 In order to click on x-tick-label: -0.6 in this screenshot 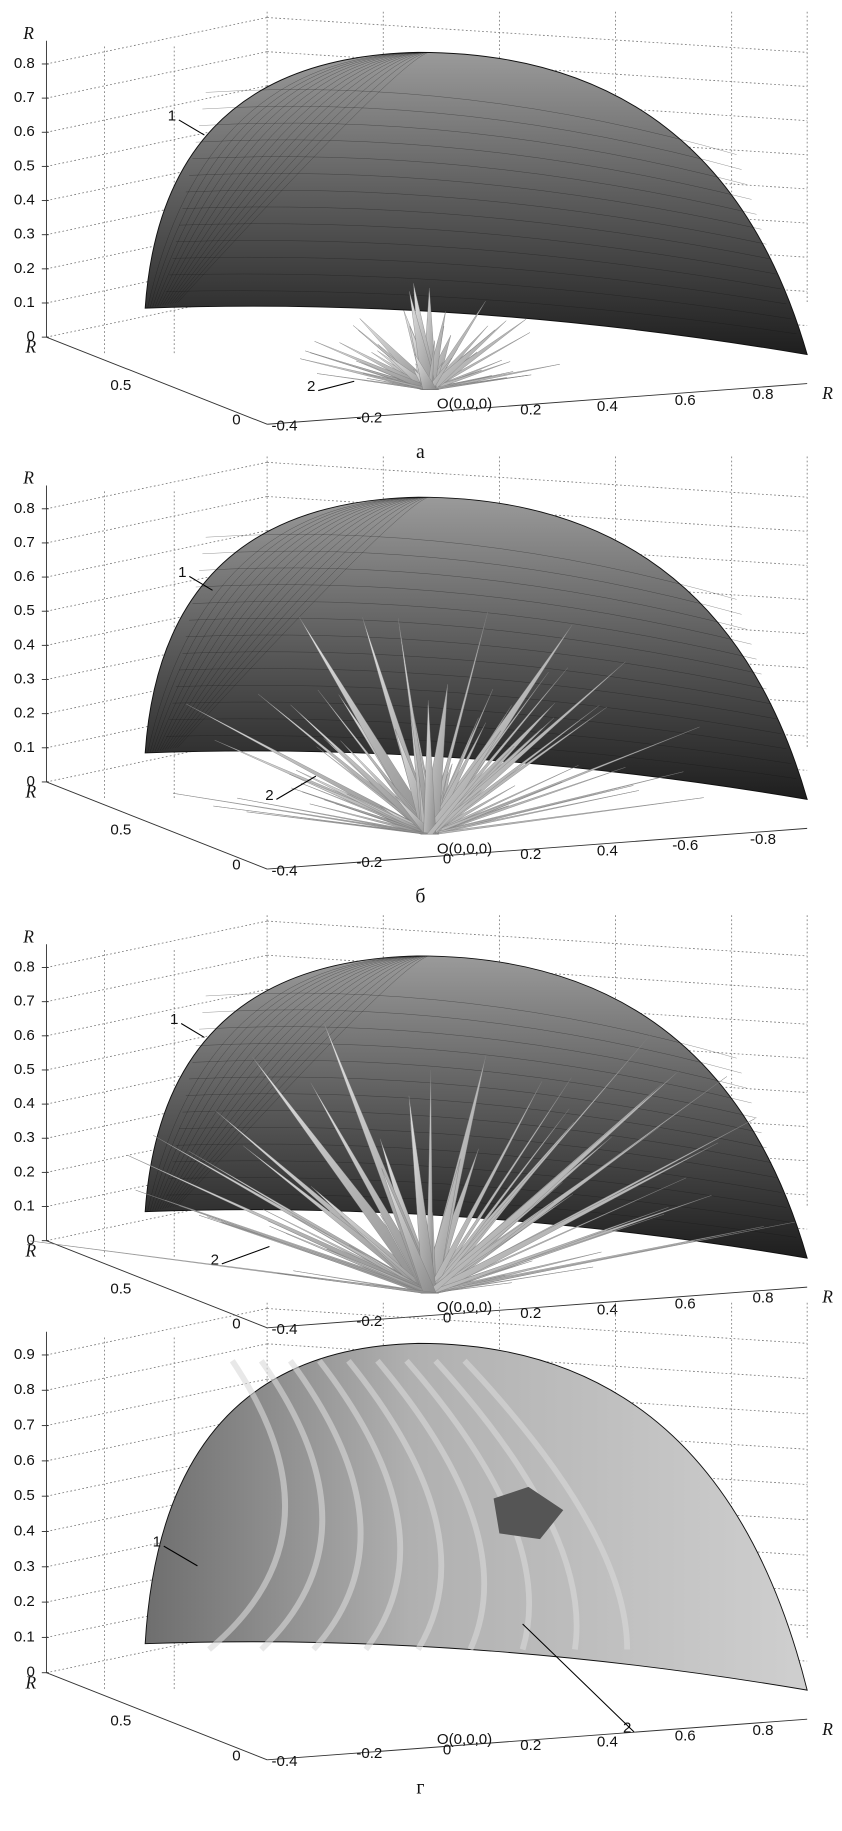, I will do `click(685, 845)`.